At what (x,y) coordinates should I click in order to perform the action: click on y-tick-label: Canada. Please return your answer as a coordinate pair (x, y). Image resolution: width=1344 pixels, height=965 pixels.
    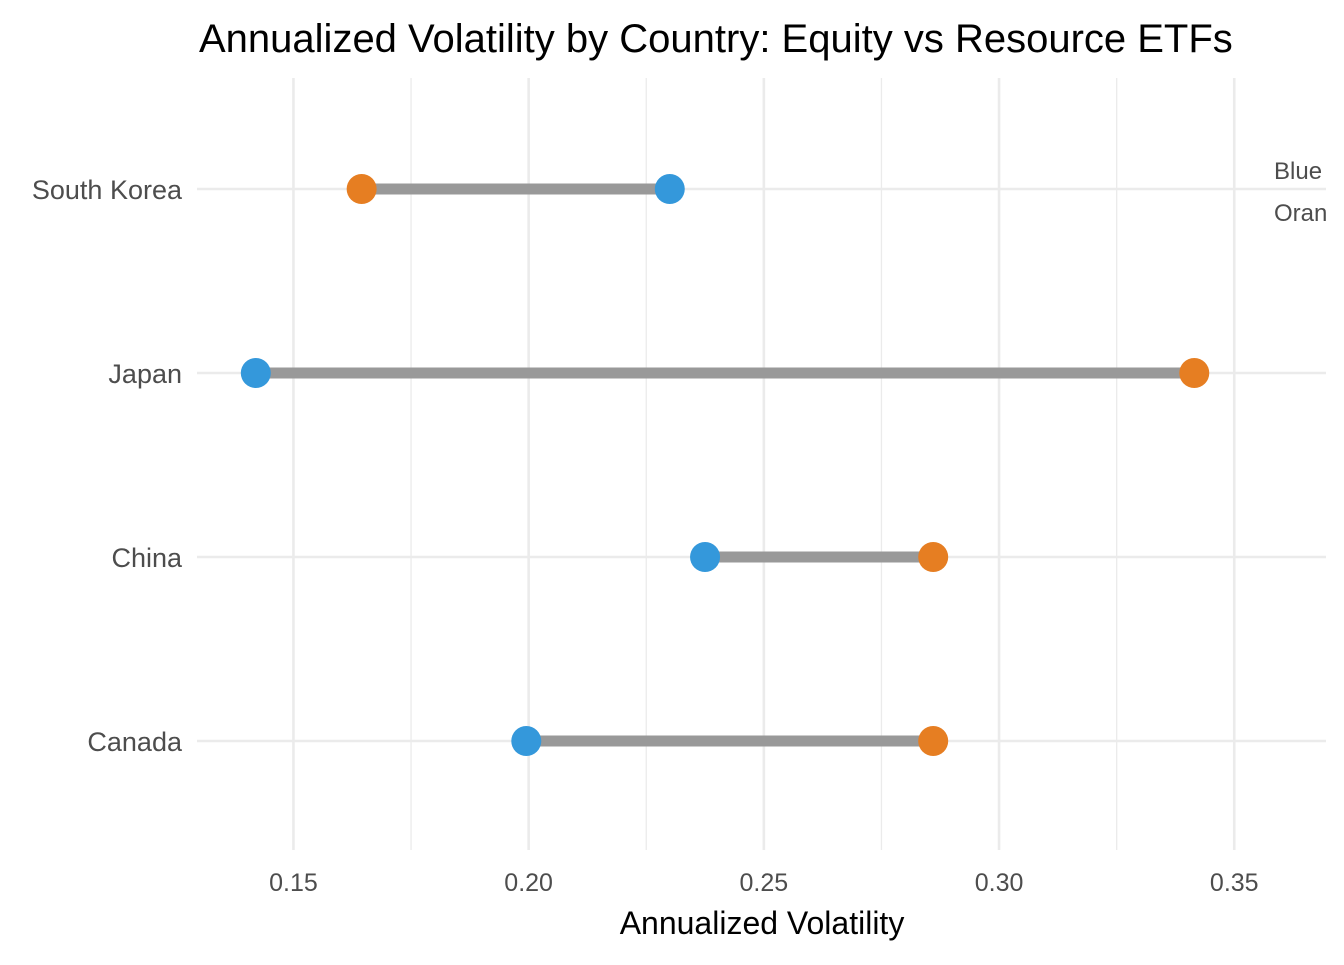
    Looking at the image, I should click on (135, 742).